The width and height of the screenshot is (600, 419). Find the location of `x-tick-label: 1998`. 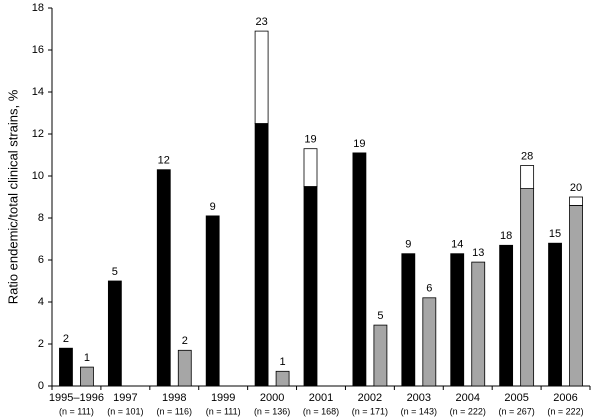

x-tick-label: 1998 is located at coordinates (174, 398).